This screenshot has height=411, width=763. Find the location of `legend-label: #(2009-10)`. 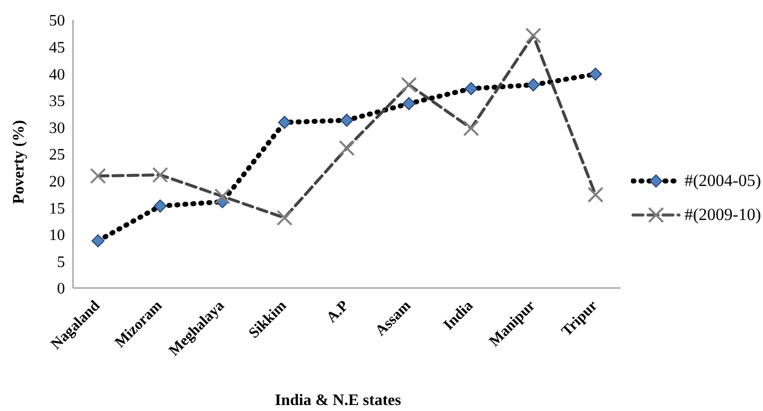

legend-label: #(2009-10) is located at coordinates (722, 215).